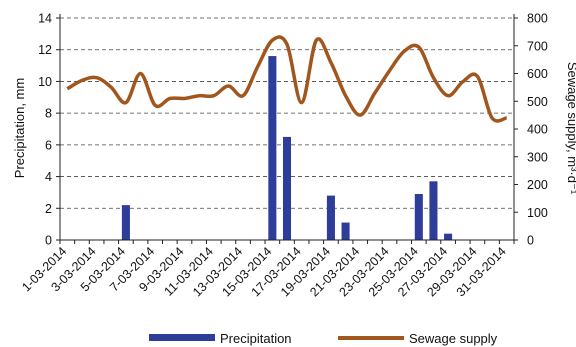 This screenshot has height=347, width=576. What do you see at coordinates (256, 338) in the screenshot?
I see `legend-label-precipitation: Precipitation` at bounding box center [256, 338].